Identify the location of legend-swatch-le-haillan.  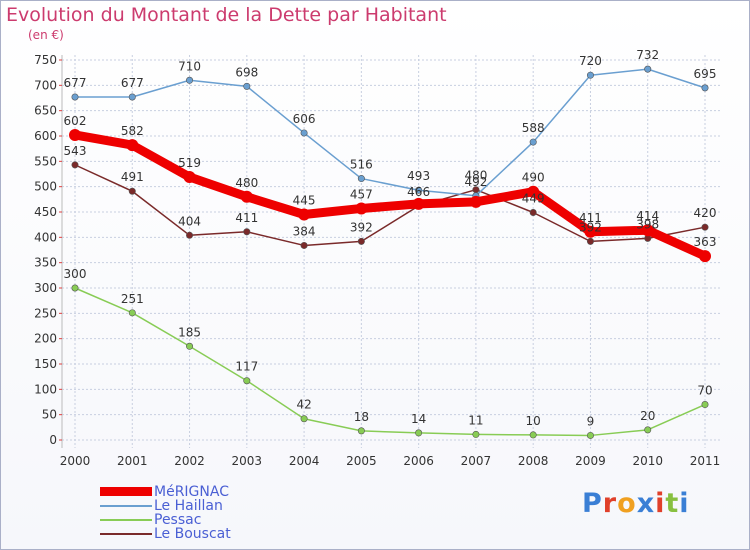
(126, 506).